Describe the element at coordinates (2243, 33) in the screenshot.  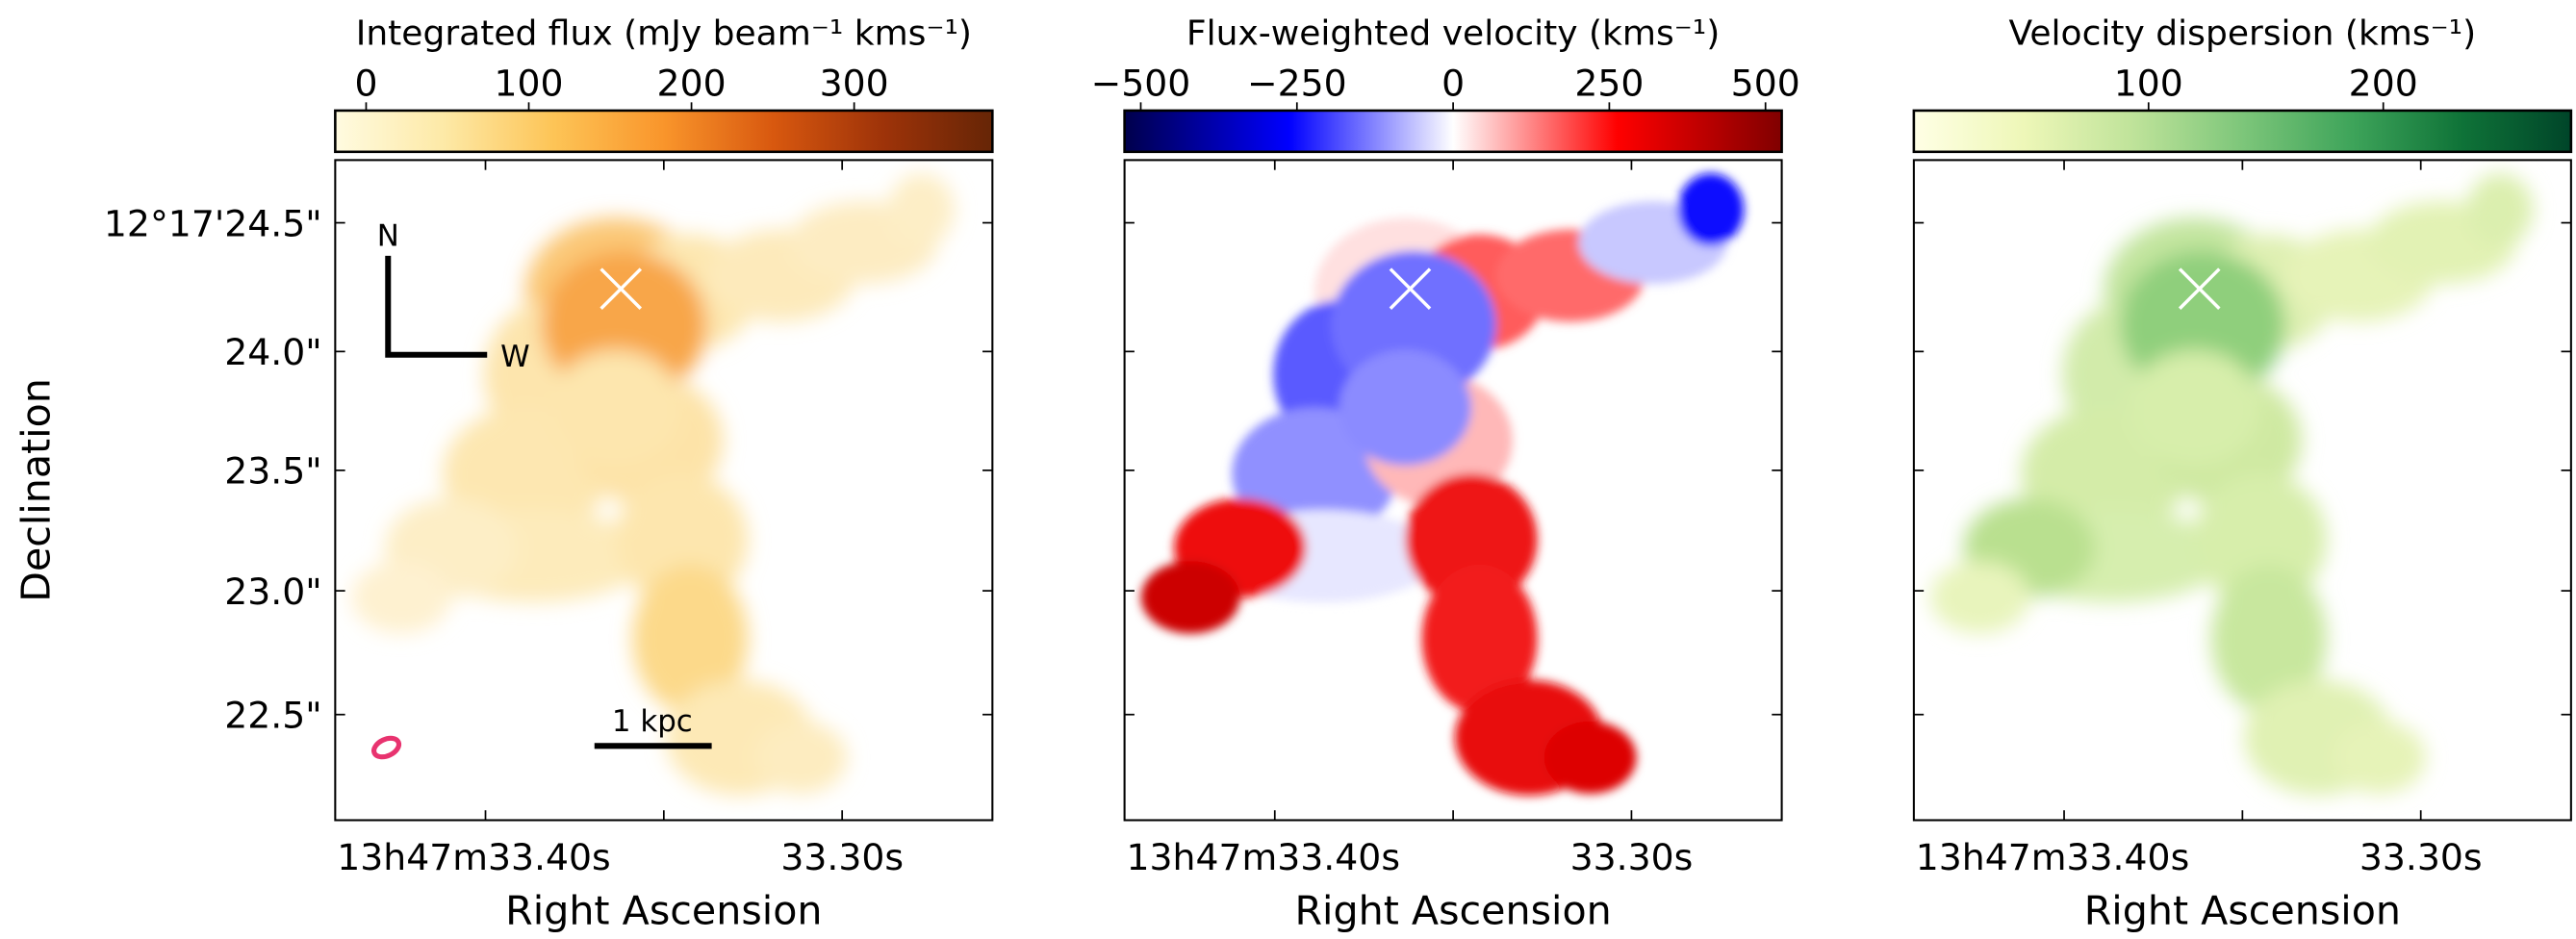
I see `colorbar-label: Velocity dispersion (kms⁻¹)` at that location.